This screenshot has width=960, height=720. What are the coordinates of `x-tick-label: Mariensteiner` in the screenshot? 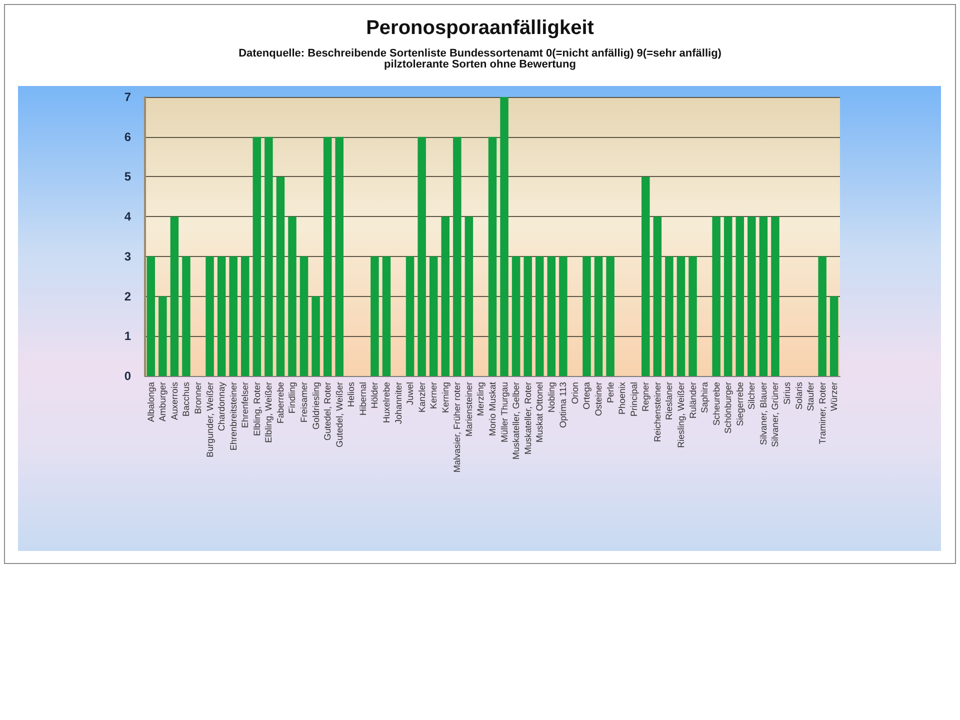 It's located at (469, 409).